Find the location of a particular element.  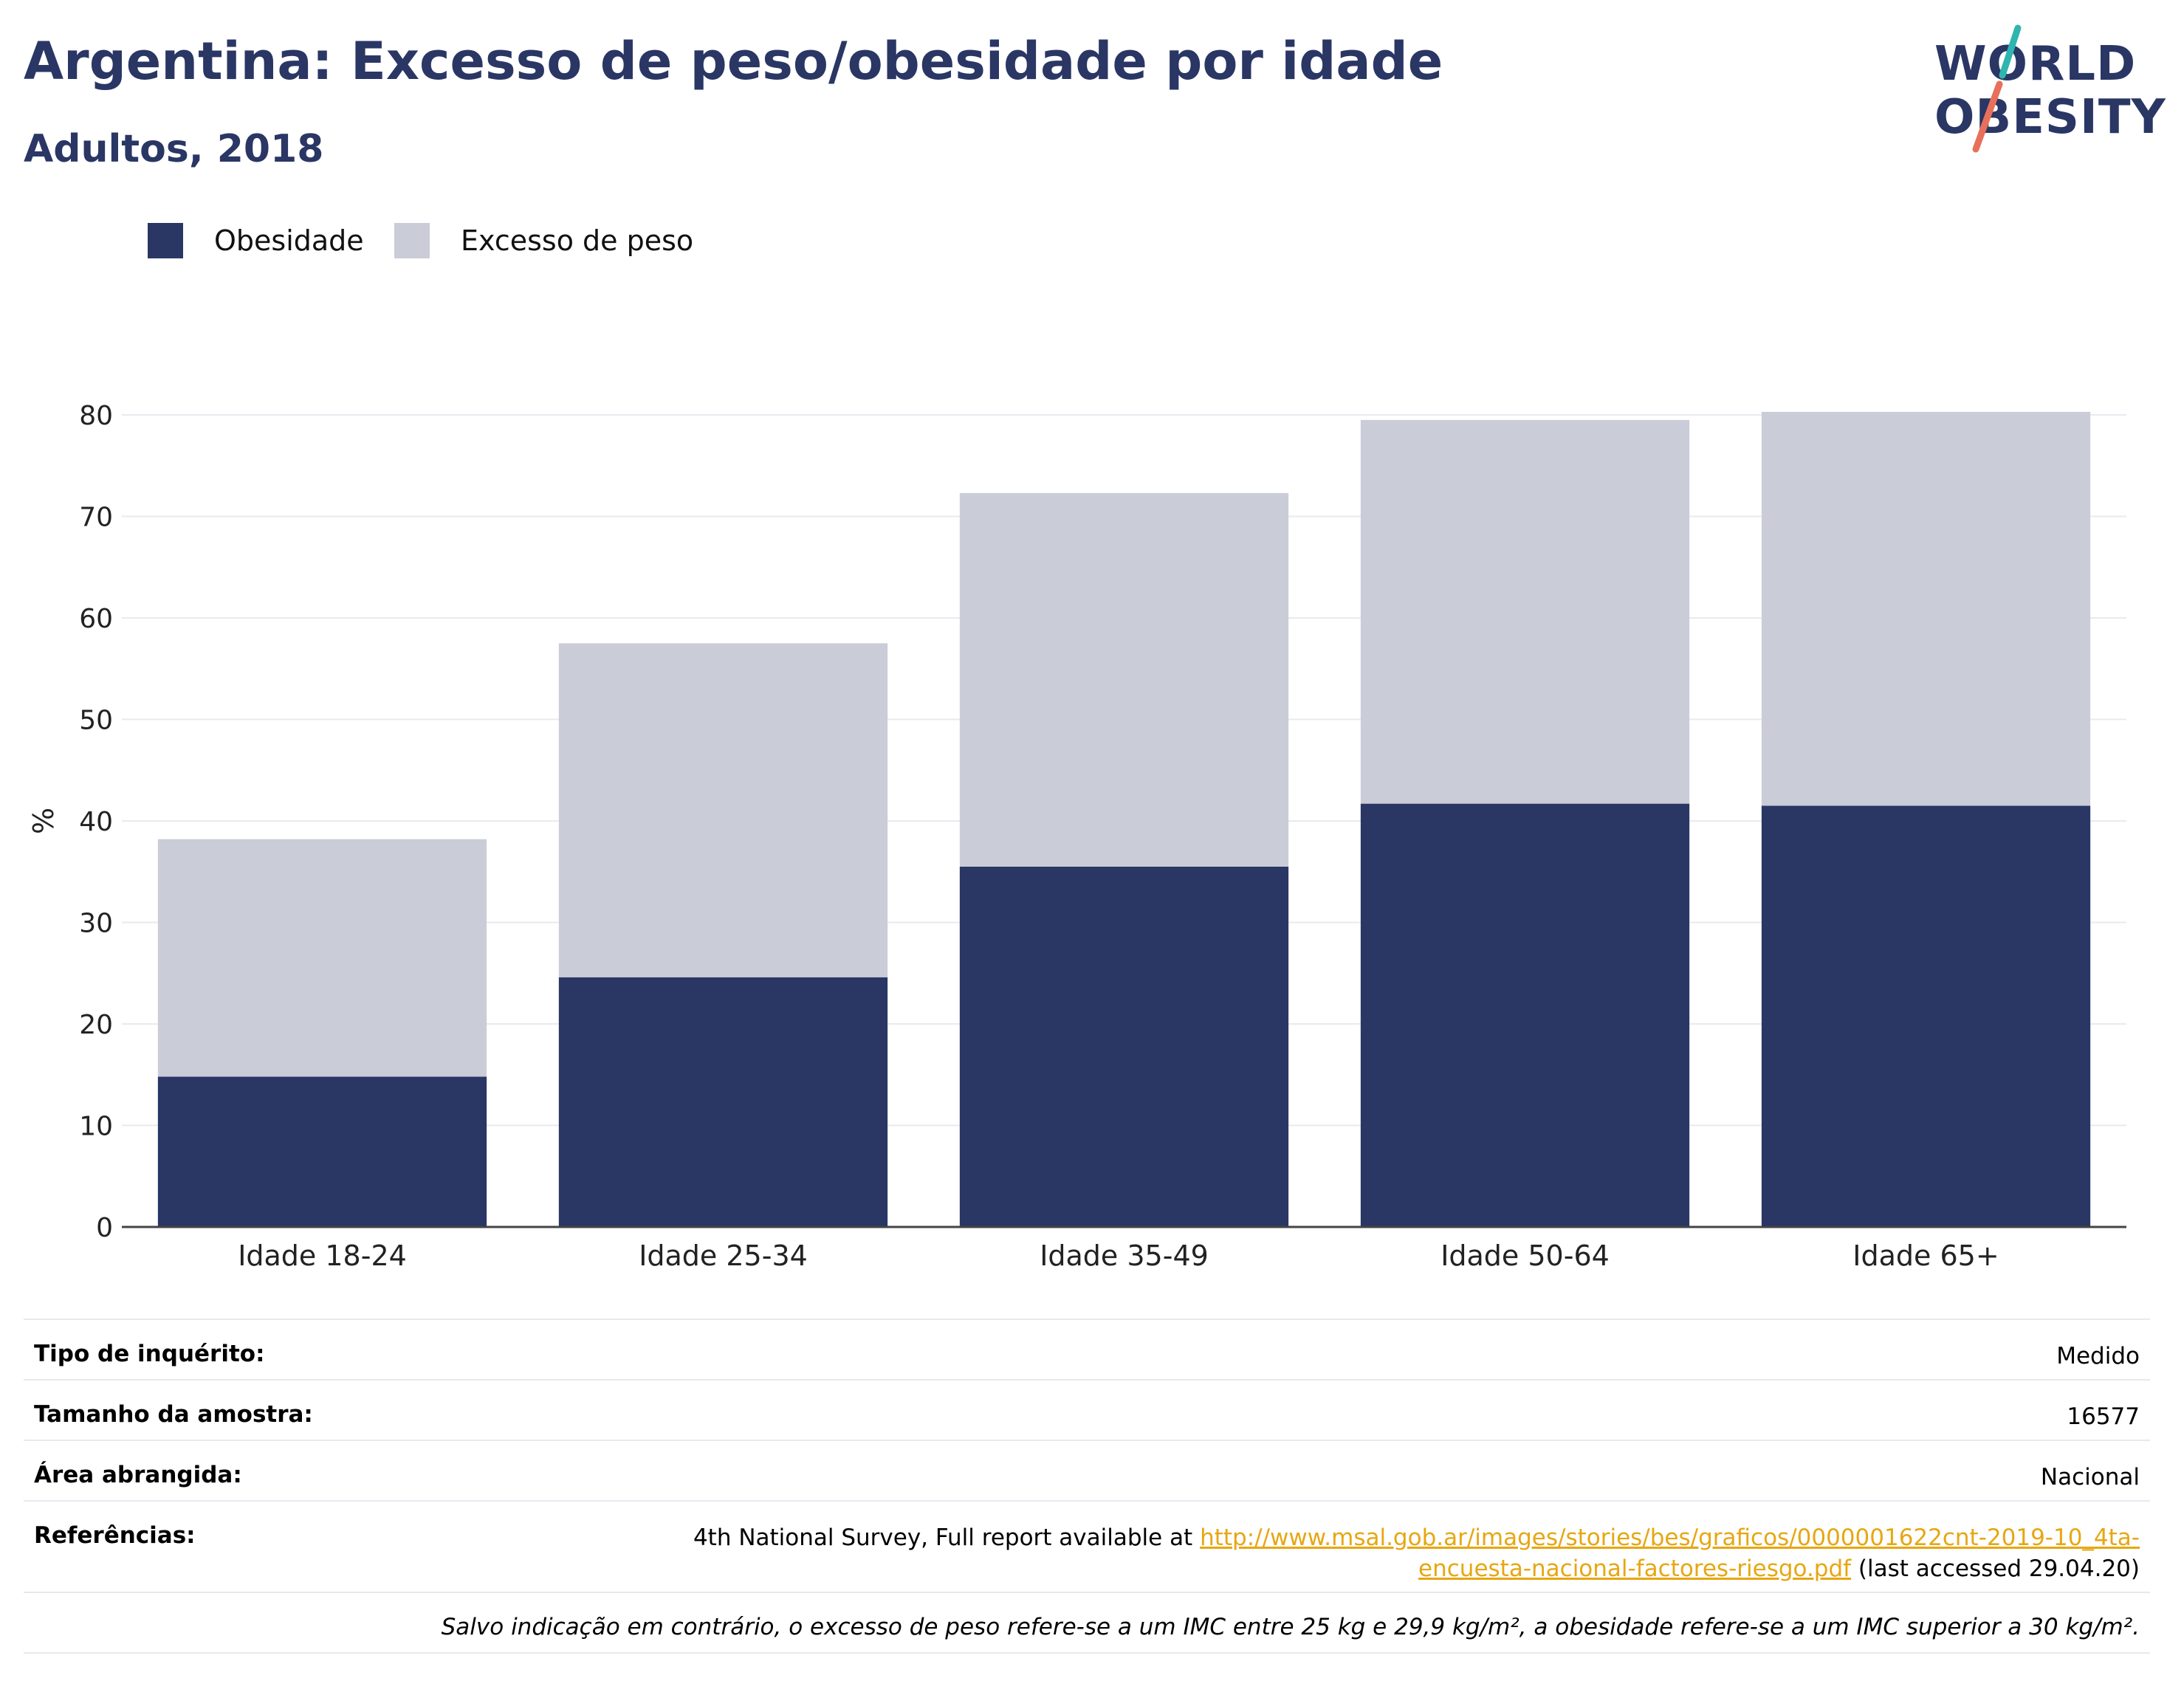

references-suffix: (last accessed 29.04.20) is located at coordinates (1996, 1568).